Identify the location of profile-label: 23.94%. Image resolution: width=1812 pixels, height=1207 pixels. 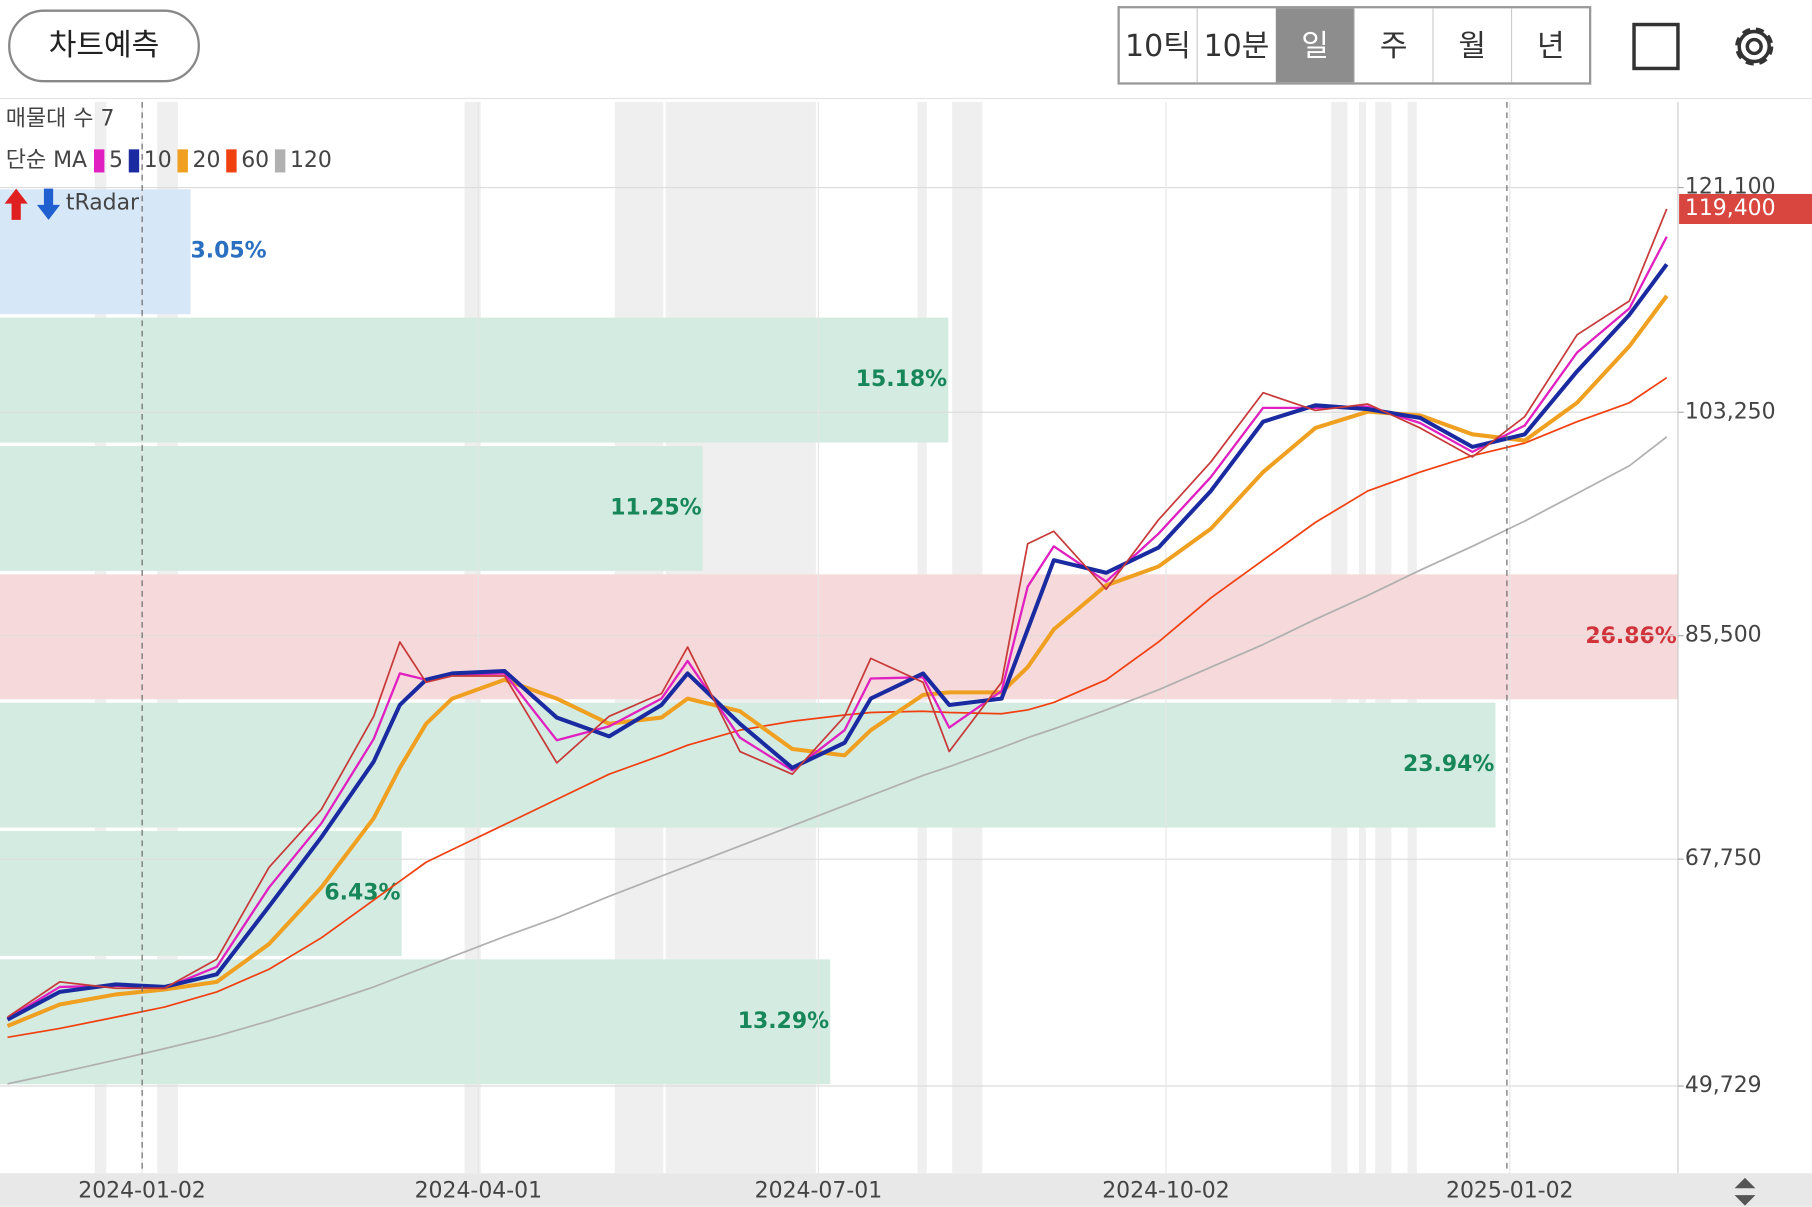
(1448, 764).